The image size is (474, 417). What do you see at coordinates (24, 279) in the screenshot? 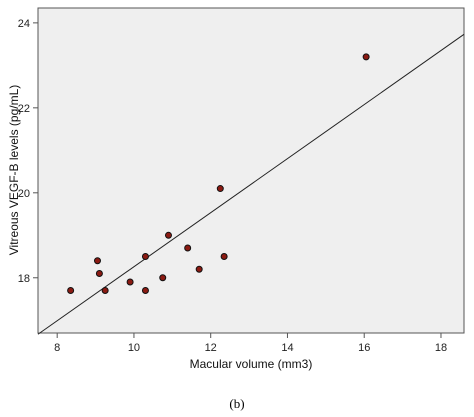
I see `y-tick-label: 18` at bounding box center [24, 279].